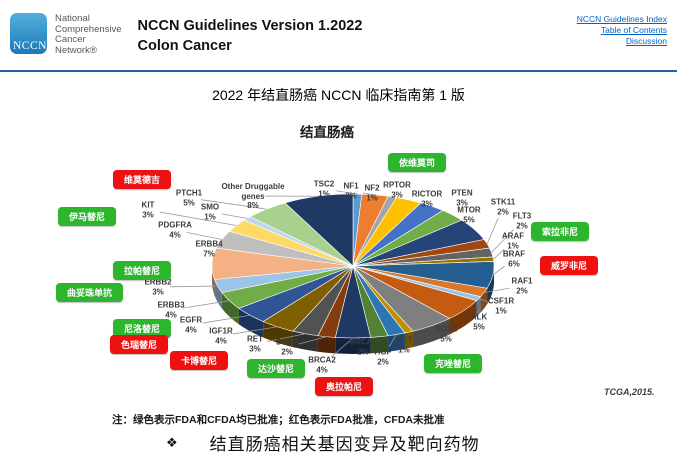 The height and width of the screenshot is (465, 677). Describe the element at coordinates (255, 344) in the screenshot. I see `gene-label-RET: RET 3%` at that location.